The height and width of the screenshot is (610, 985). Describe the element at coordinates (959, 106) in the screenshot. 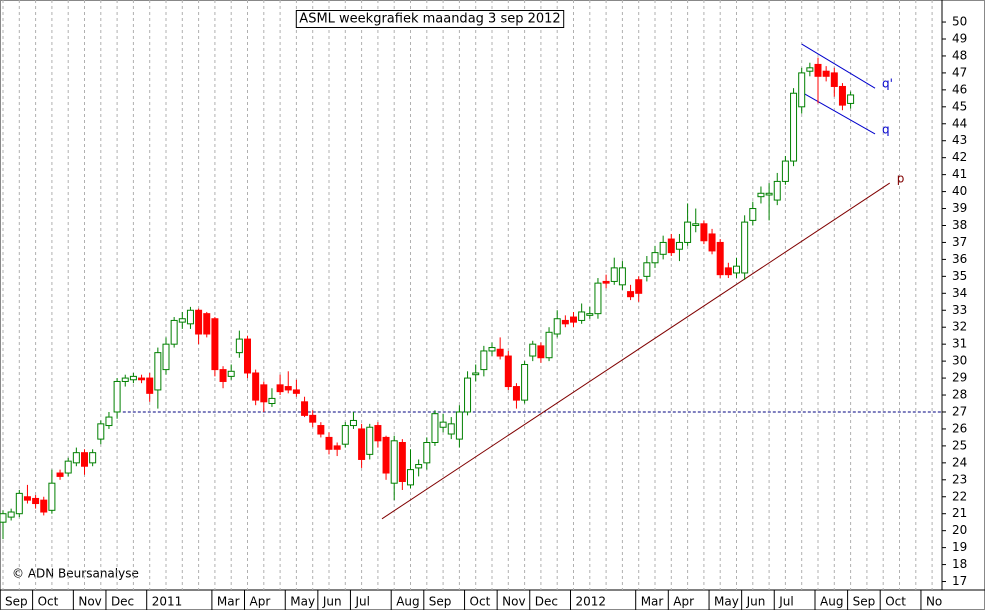

I see `y-tick-label: 45` at that location.